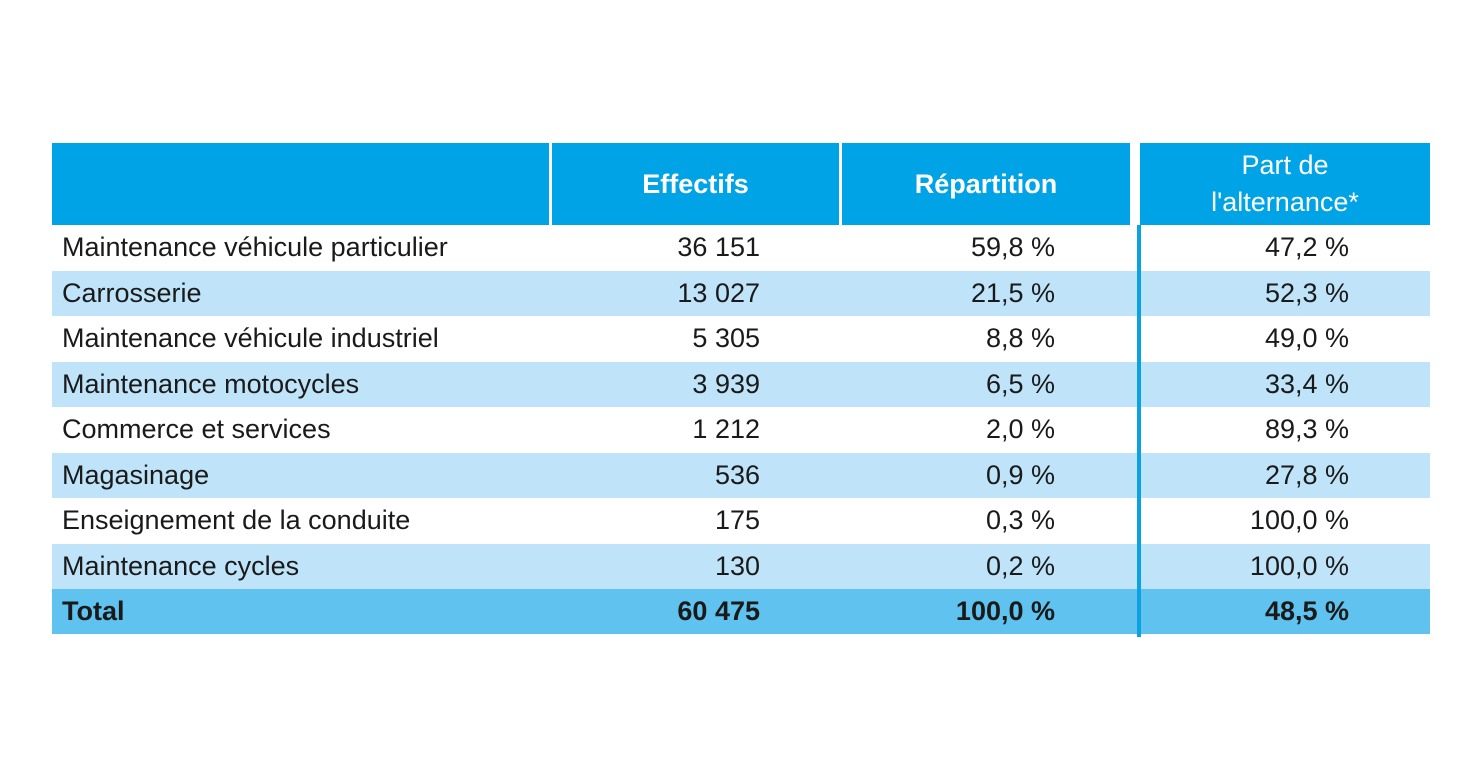 The width and height of the screenshot is (1484, 780). What do you see at coordinates (1285, 165) in the screenshot?
I see `header-part-alternance-line1: Part de` at bounding box center [1285, 165].